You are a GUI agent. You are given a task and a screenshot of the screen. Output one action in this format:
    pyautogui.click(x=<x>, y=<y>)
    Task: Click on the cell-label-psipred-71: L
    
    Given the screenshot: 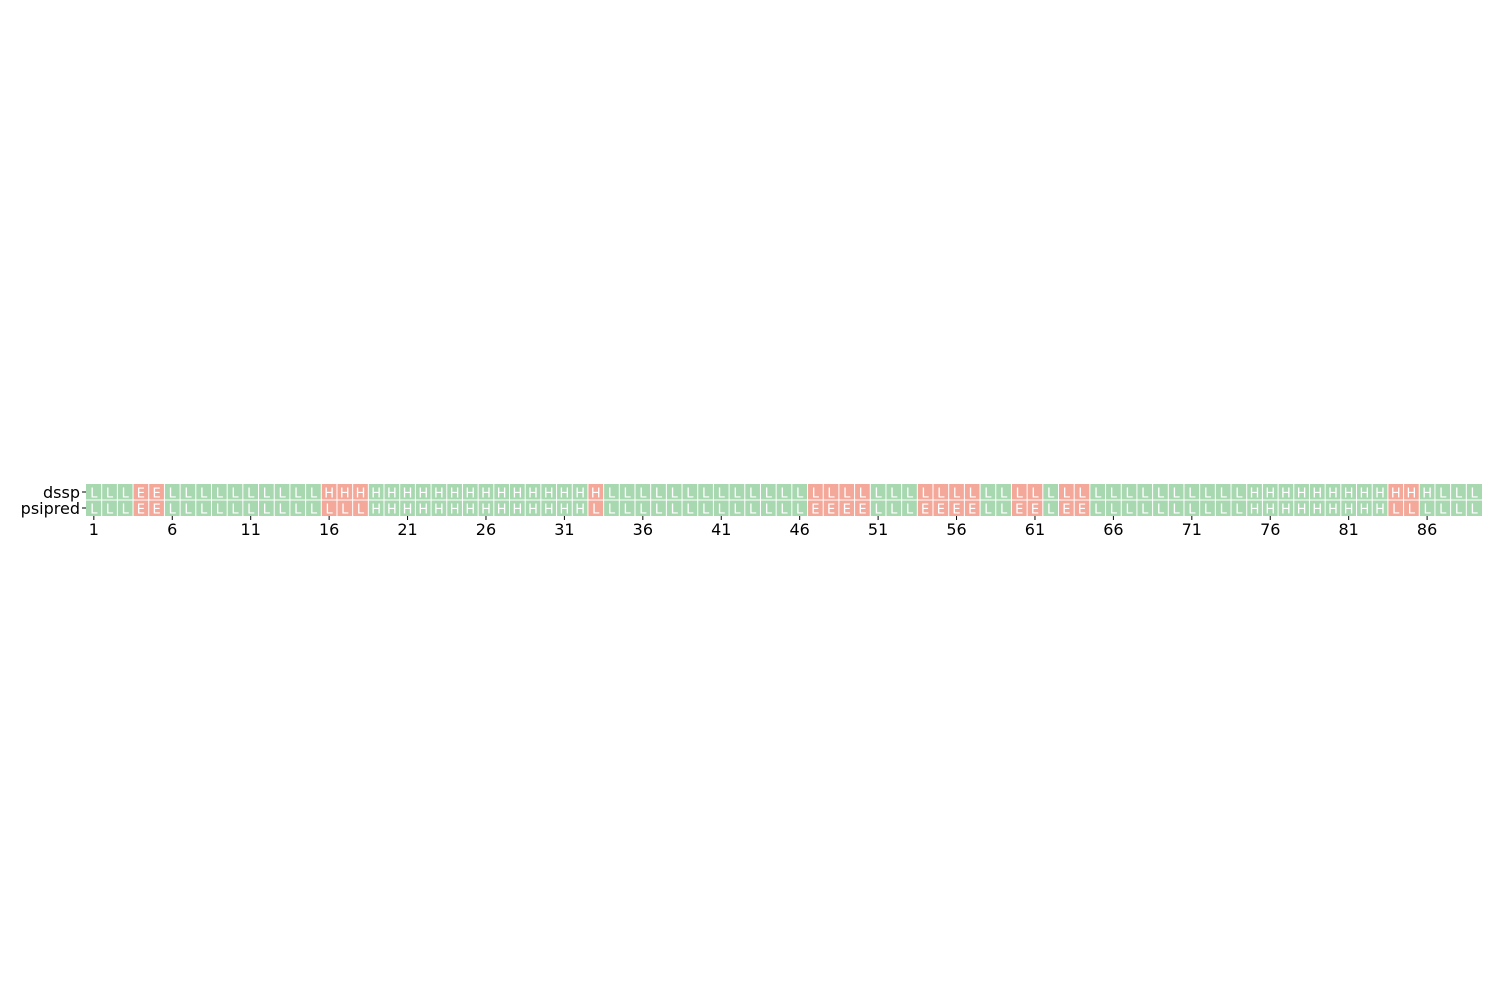 What is the action you would take?
    pyautogui.click(x=1192, y=510)
    